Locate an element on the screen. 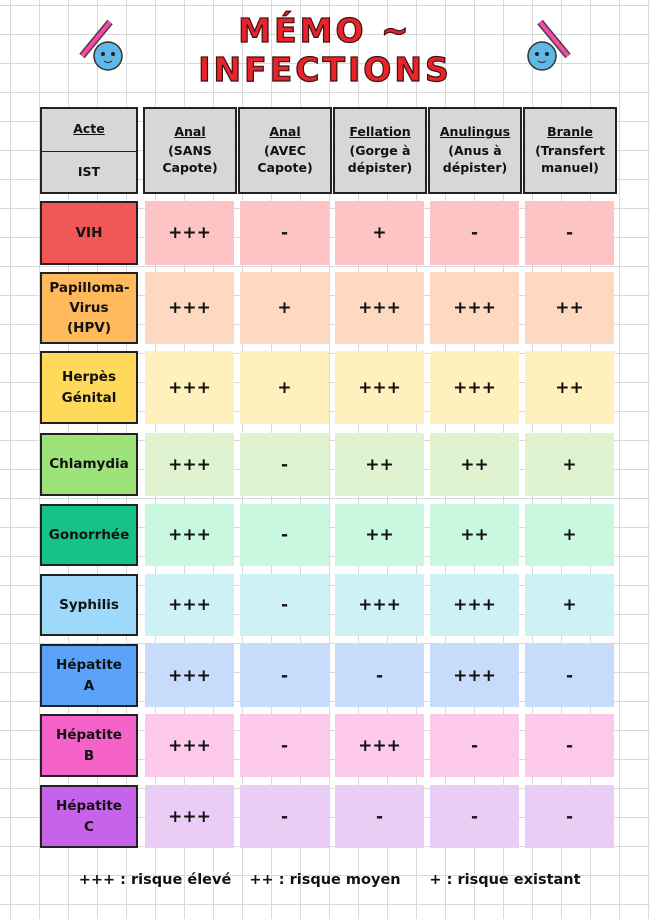 Image resolution: width=650 pixels, height=919 pixels. ist-cell: Gonorrhée is located at coordinates (89, 535).